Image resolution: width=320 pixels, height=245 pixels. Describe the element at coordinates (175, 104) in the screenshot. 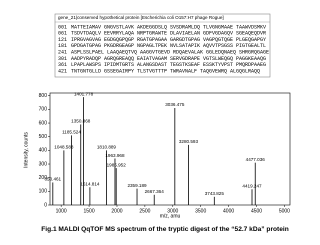

I see `peak-label: 3036.475` at that location.